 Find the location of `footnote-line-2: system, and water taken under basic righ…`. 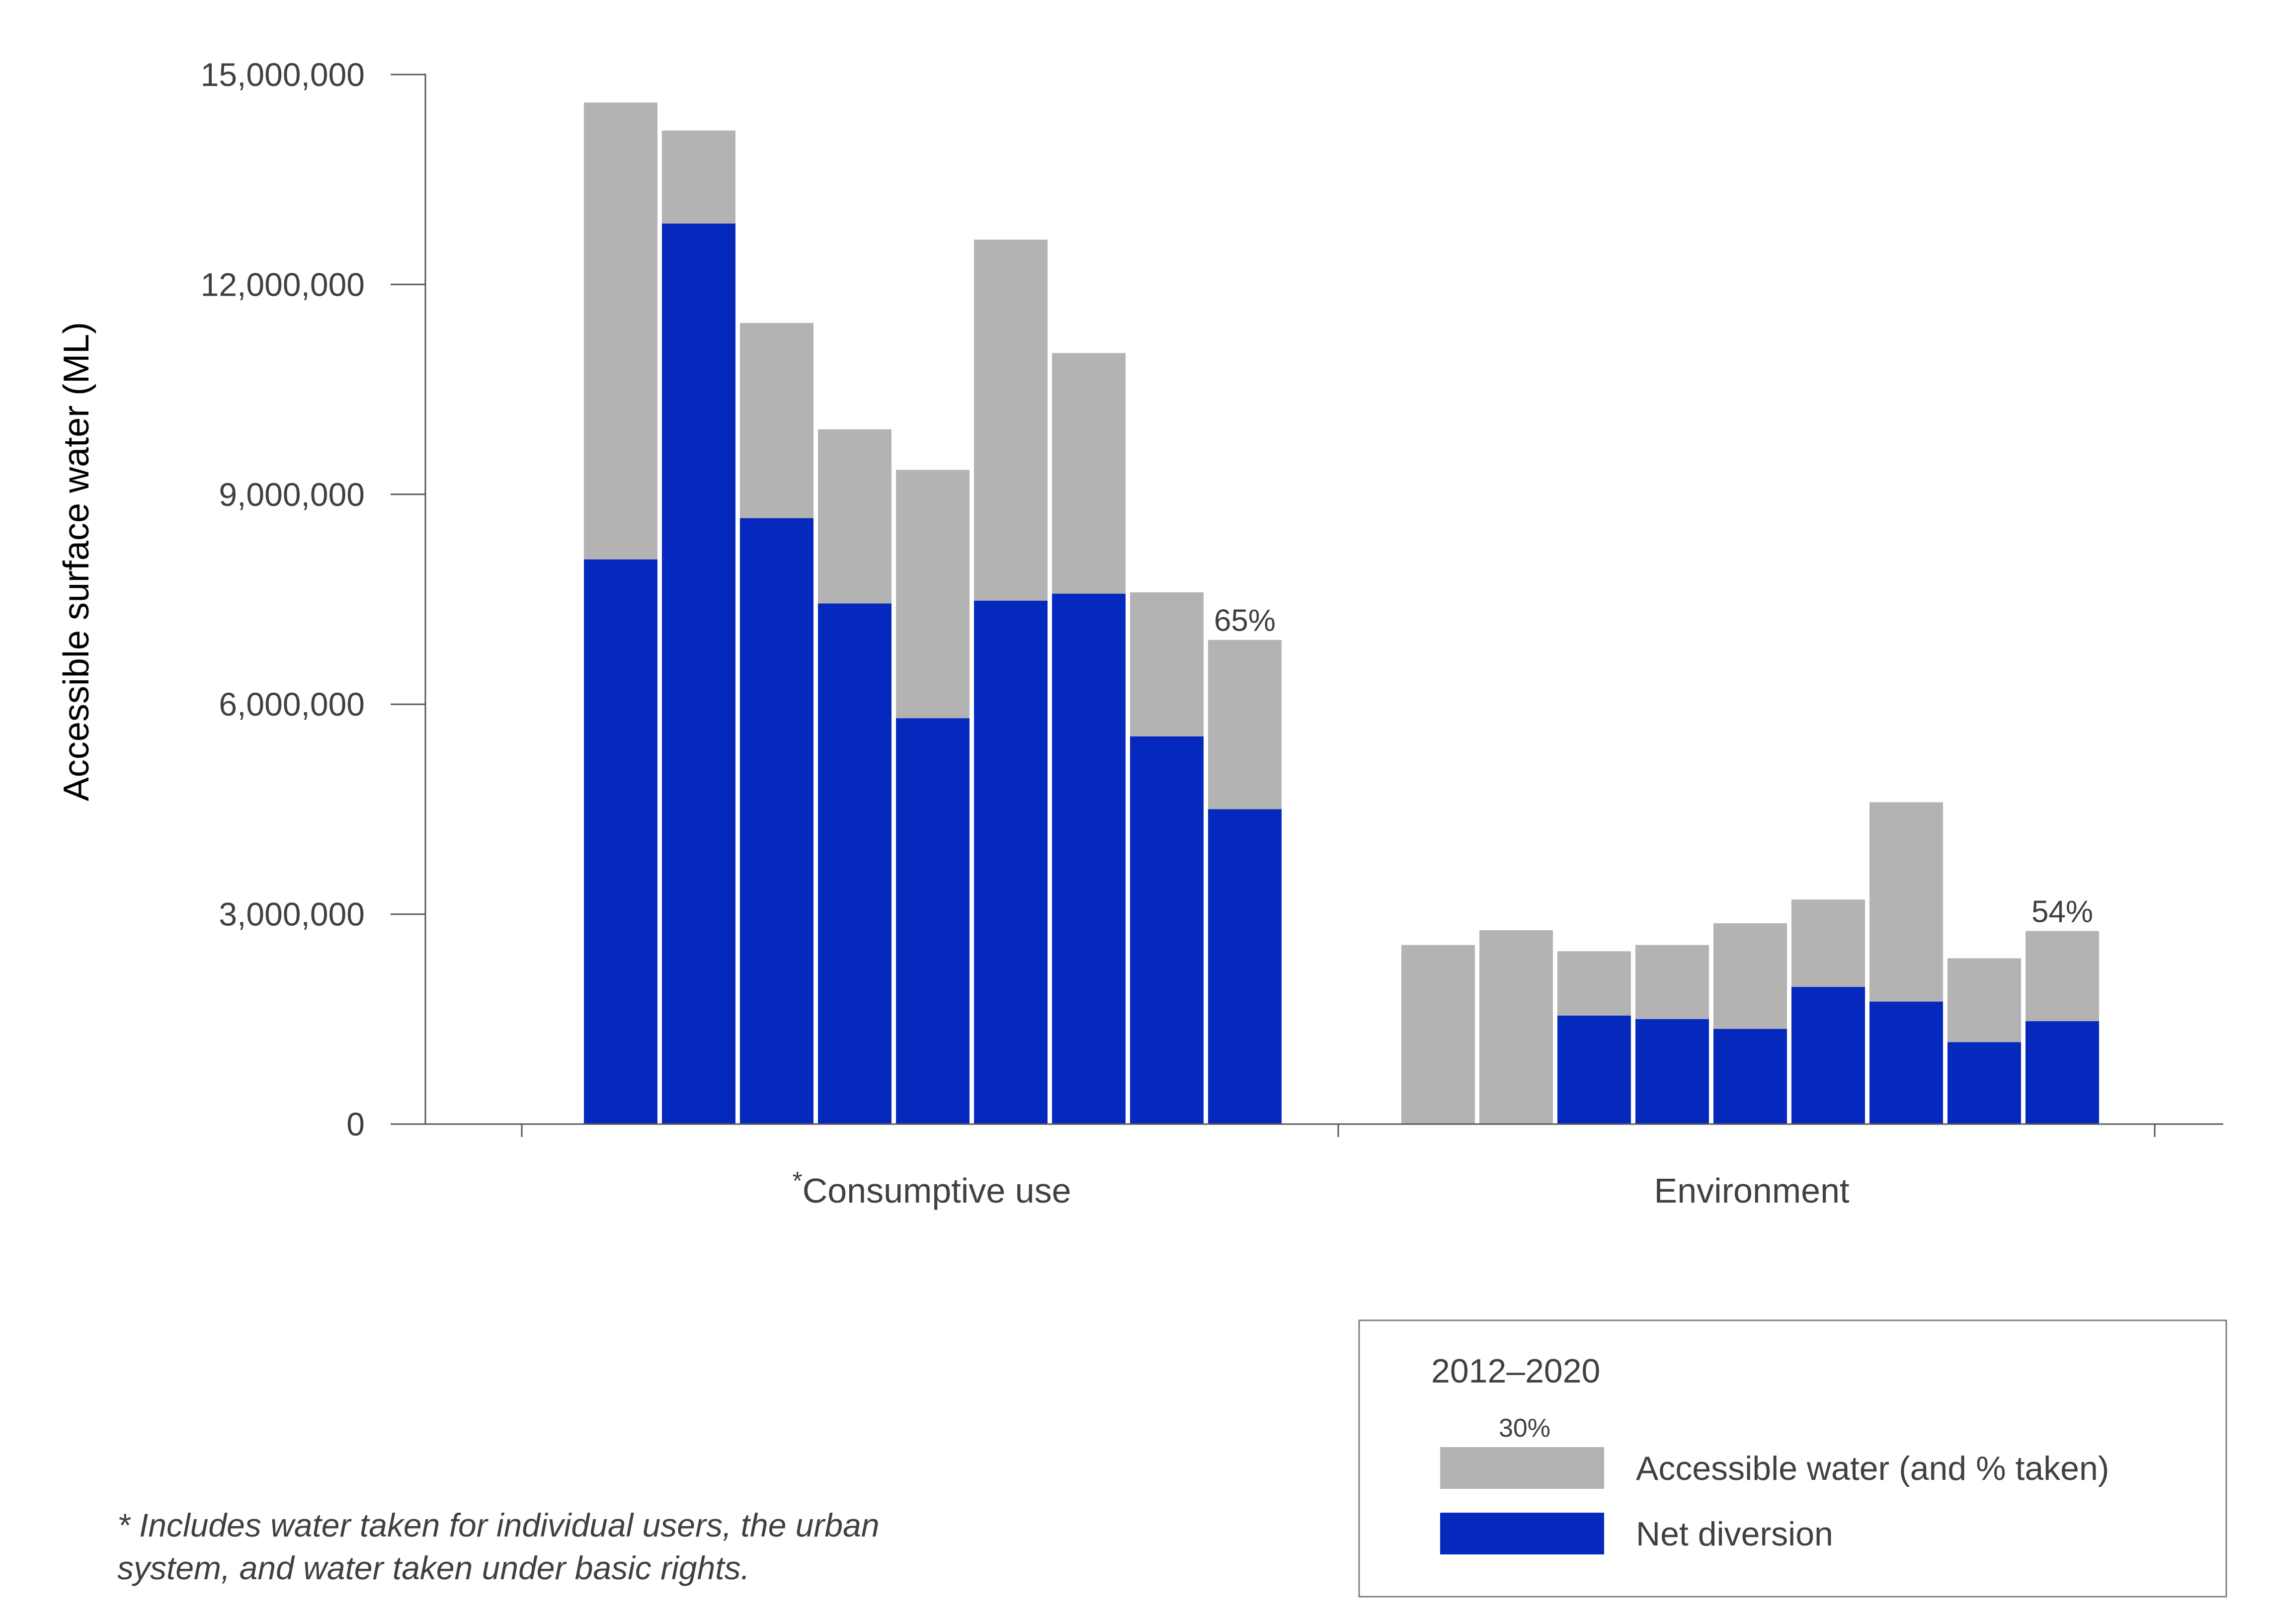

footnote-line-2: system, and water taken under basic righ… is located at coordinates (433, 1567).